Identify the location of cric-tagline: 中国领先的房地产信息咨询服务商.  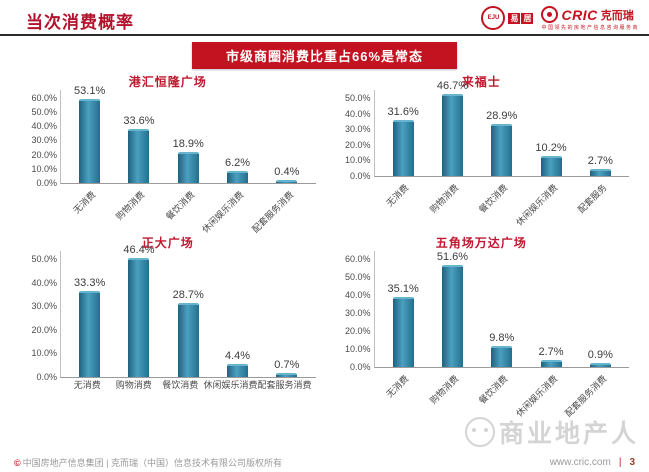
(590, 28).